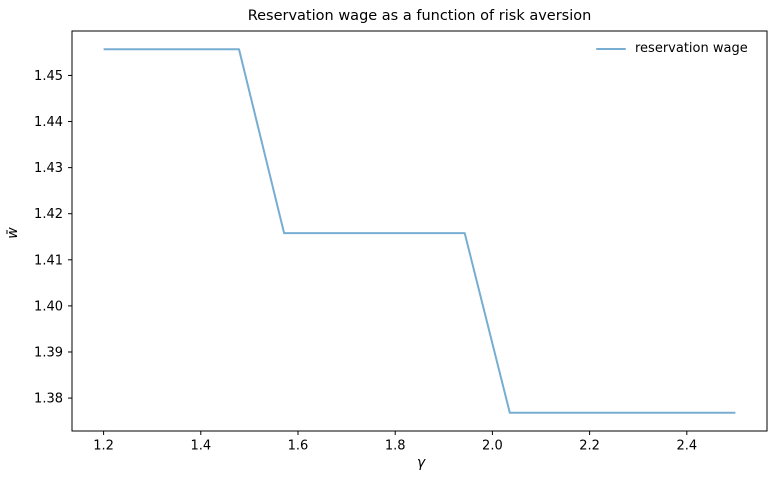  Describe the element at coordinates (48, 122) in the screenshot. I see `y-tick-label: 1.44` at that location.